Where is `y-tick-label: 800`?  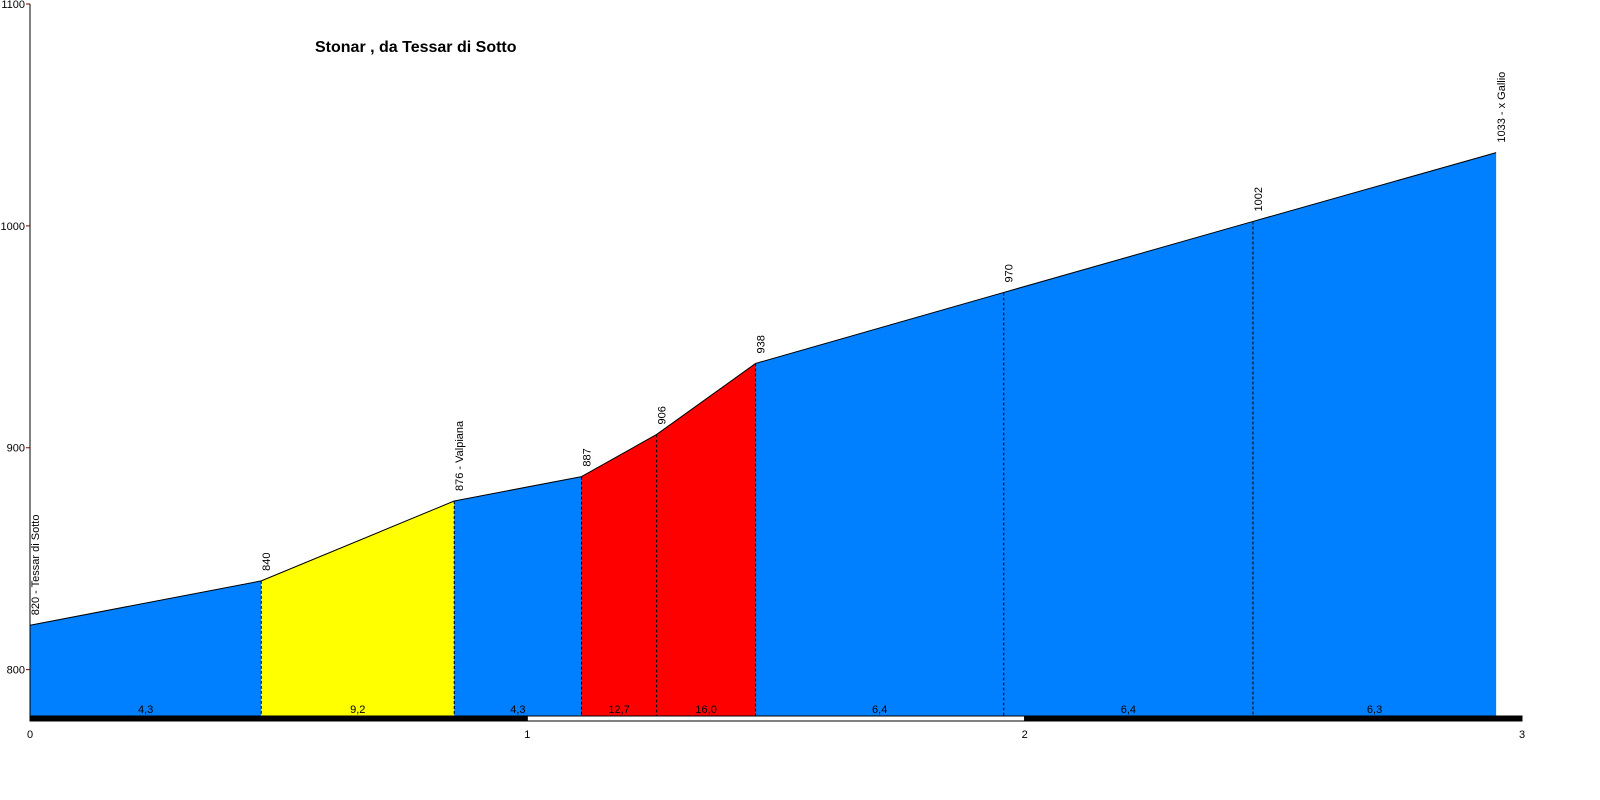
y-tick-label: 800 is located at coordinates (16, 671).